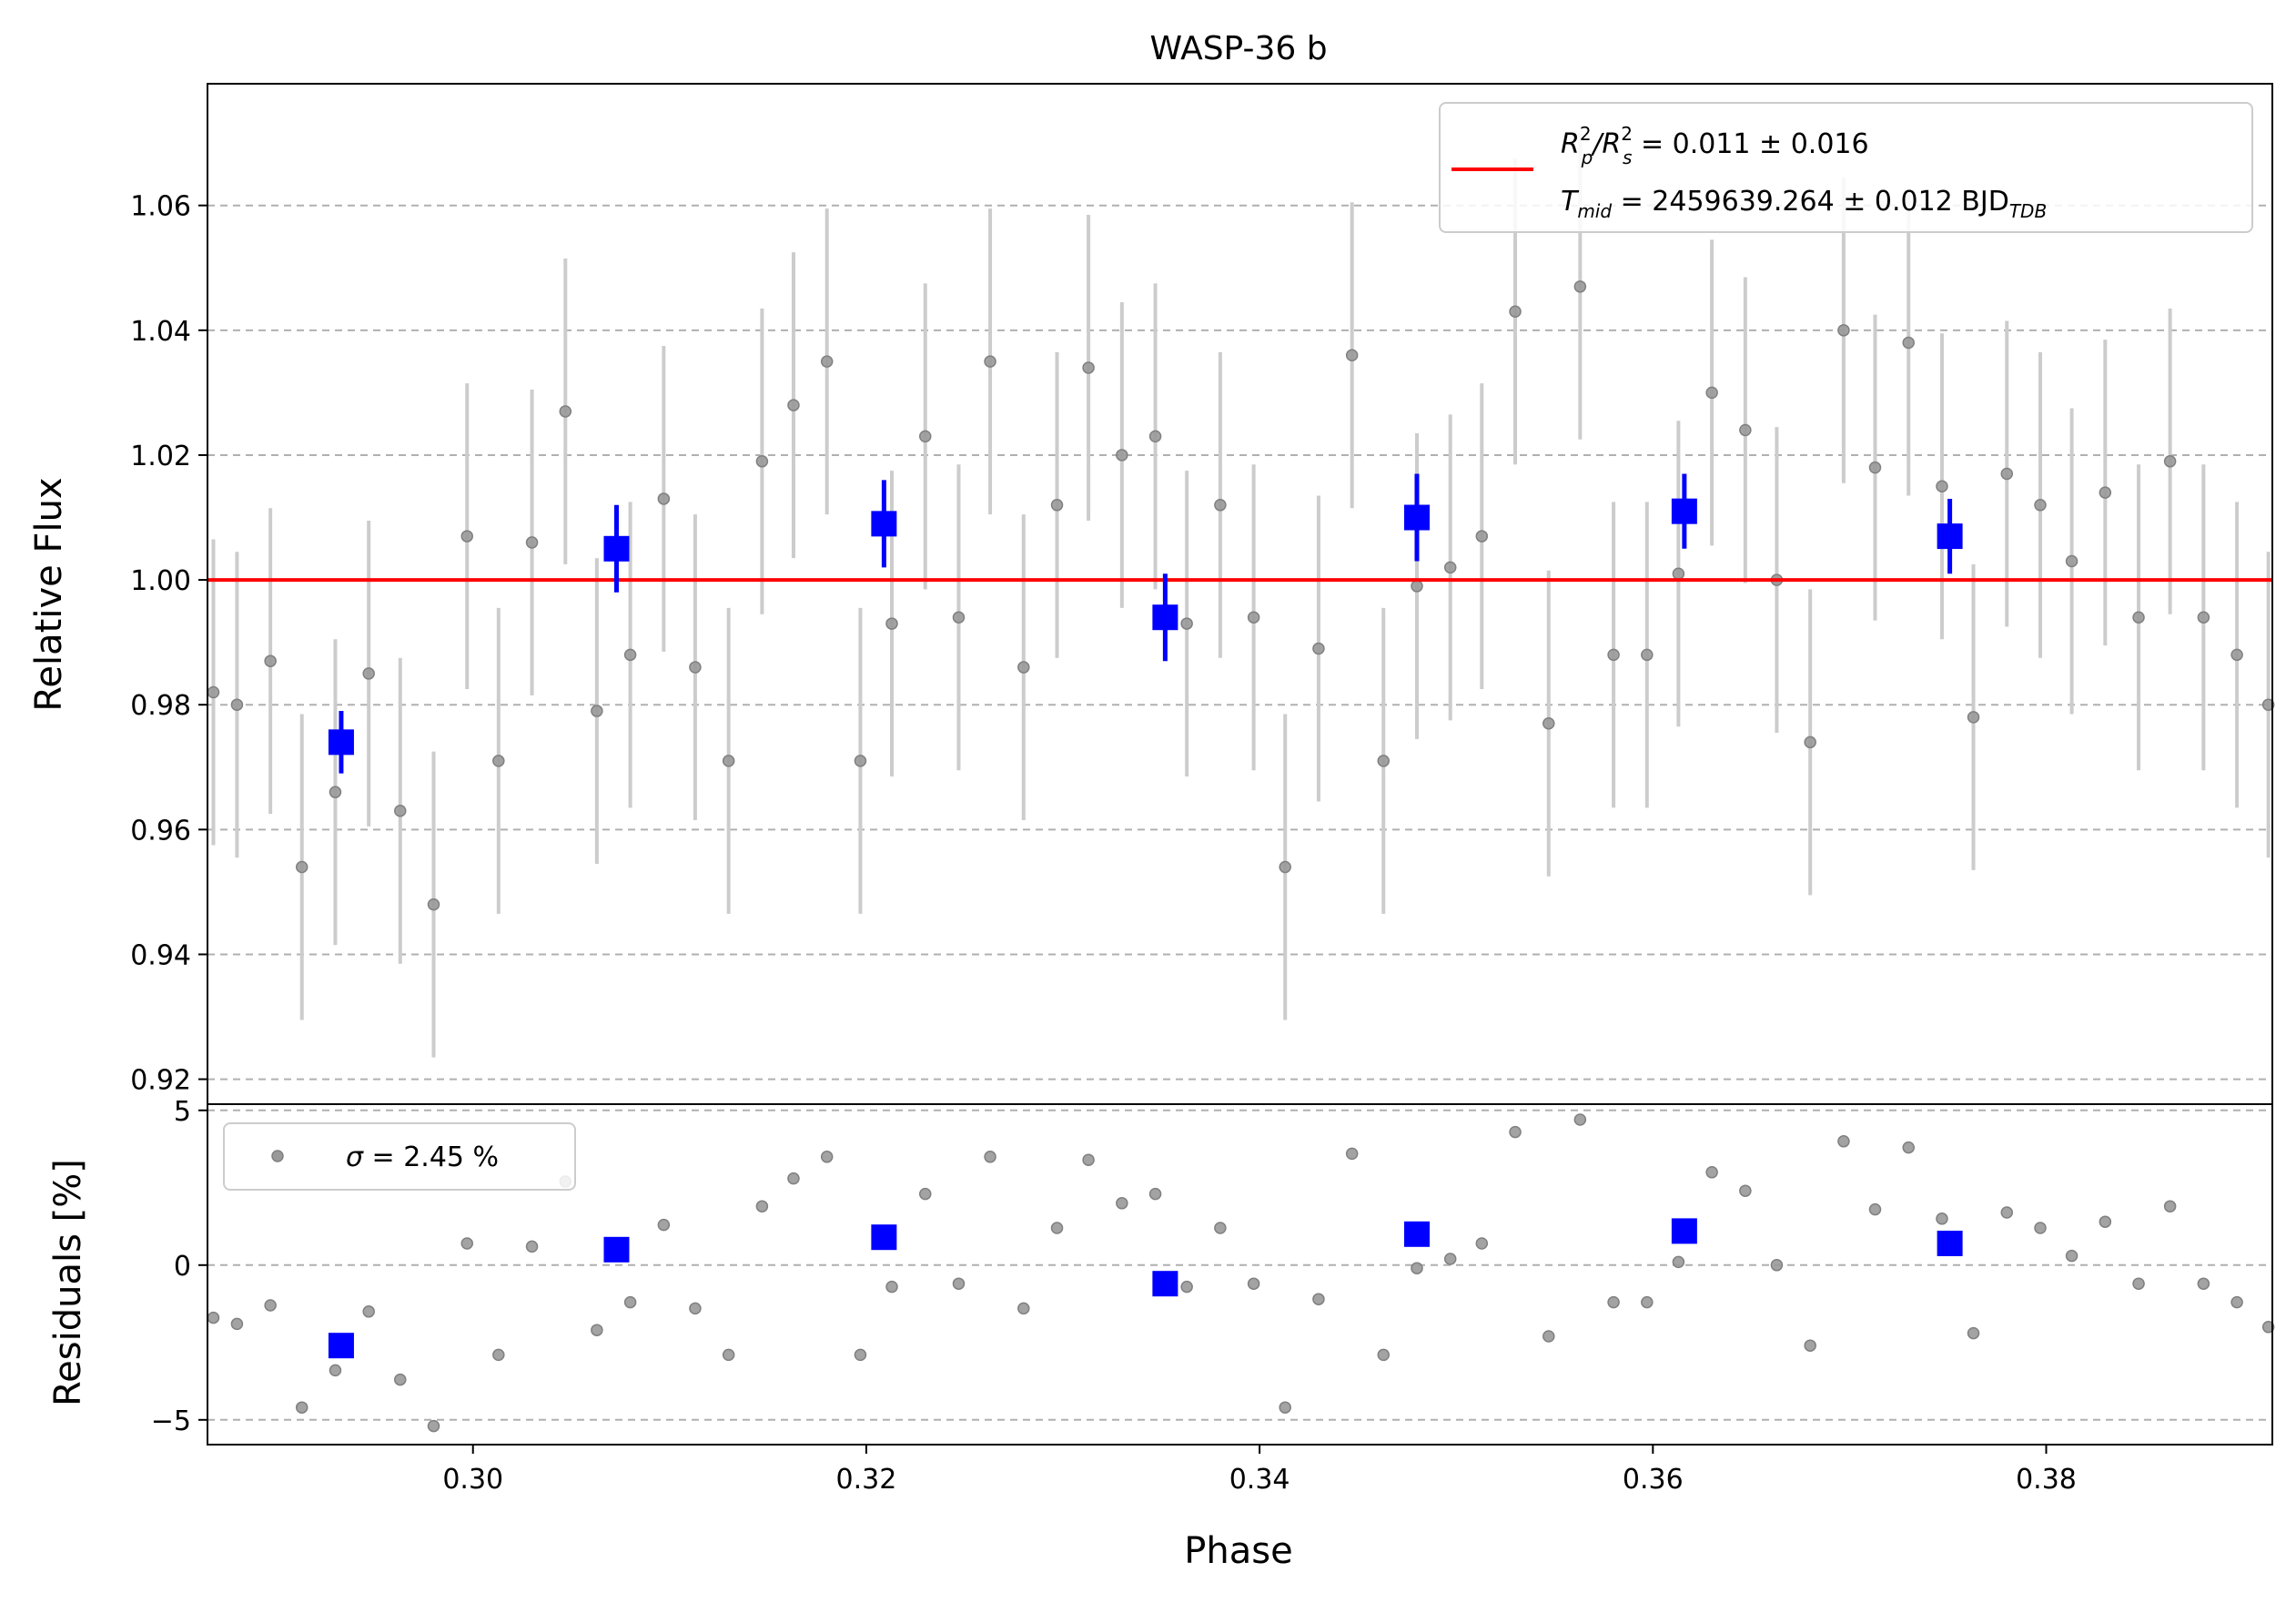  Describe the element at coordinates (1846, 167) in the screenshot. I see `main-legend-box` at that location.